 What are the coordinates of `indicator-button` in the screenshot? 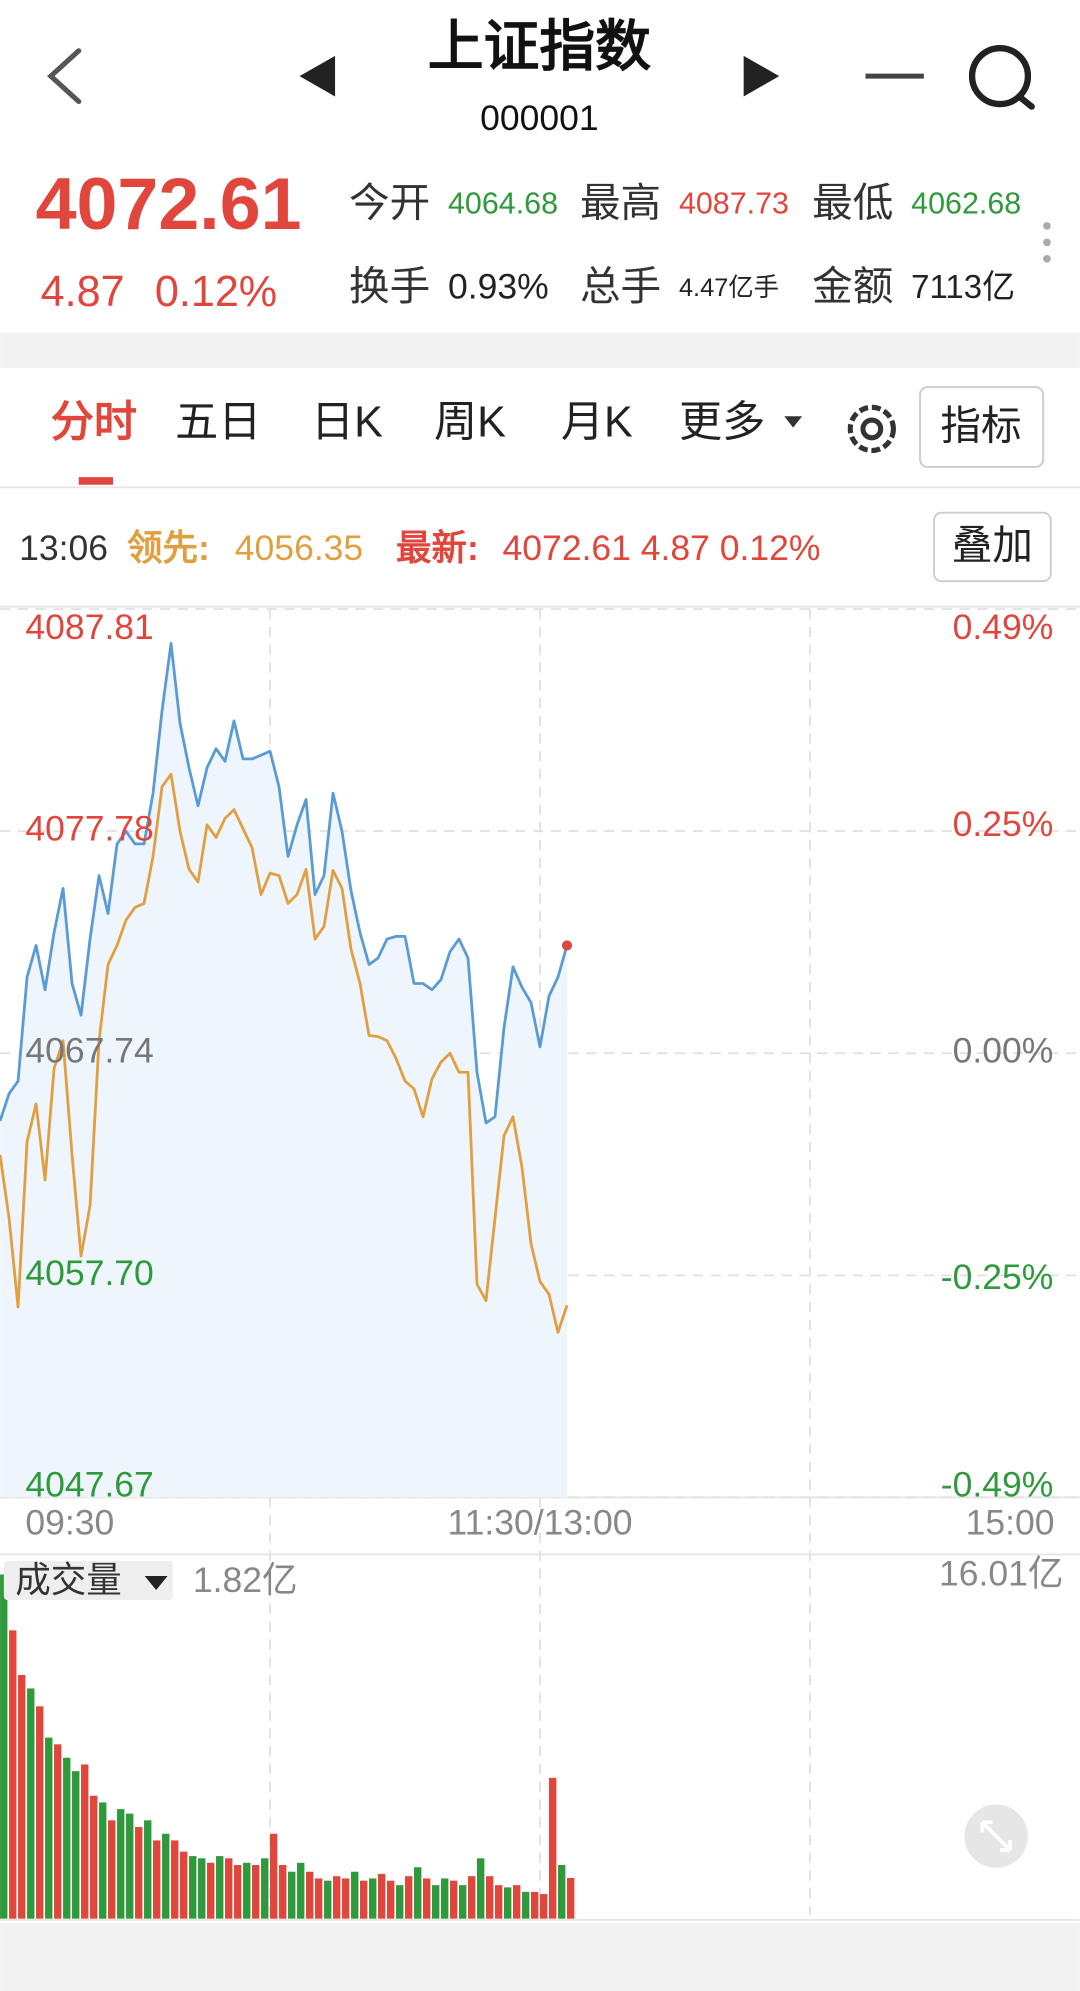 It's located at (982, 427).